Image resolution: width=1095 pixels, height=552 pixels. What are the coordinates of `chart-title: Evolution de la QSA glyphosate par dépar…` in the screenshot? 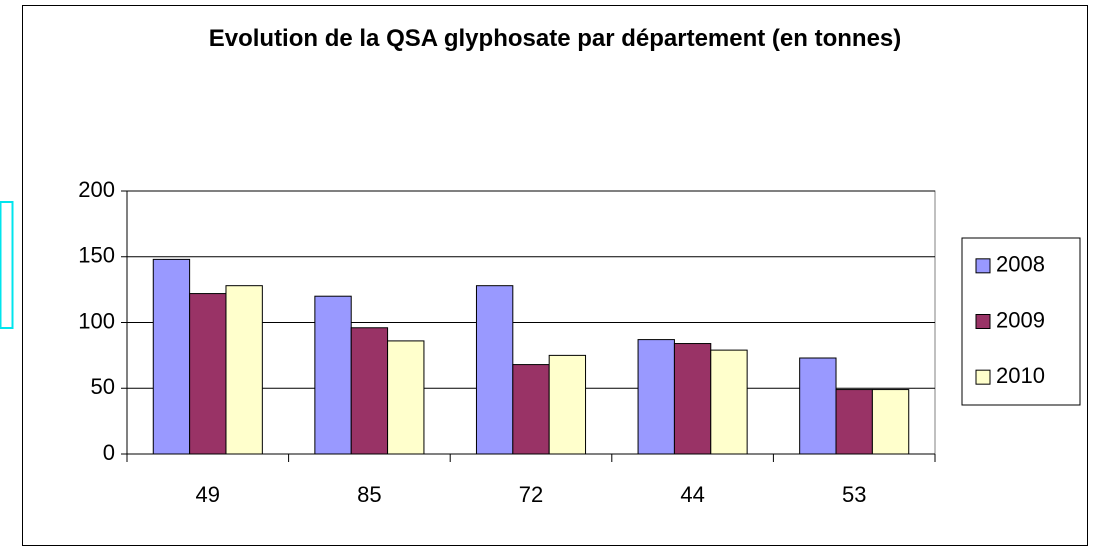 It's located at (555, 38).